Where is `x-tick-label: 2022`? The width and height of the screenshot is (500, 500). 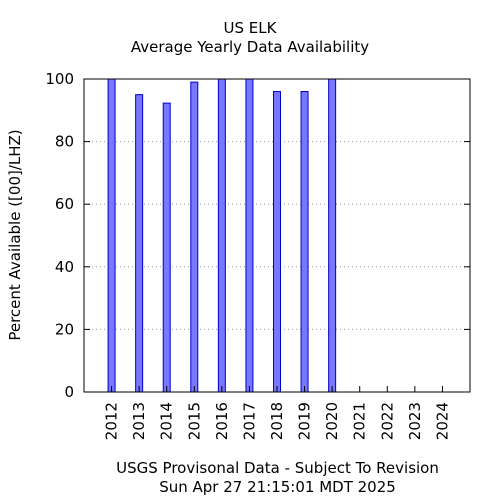 x-tick-label: 2022 is located at coordinates (387, 421).